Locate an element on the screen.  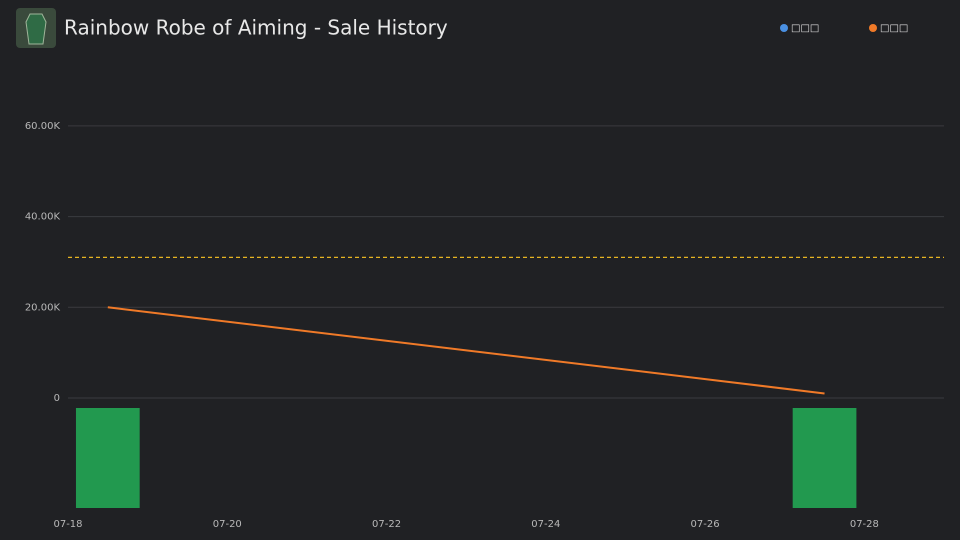
item-icon-shape is located at coordinates (36, 29).